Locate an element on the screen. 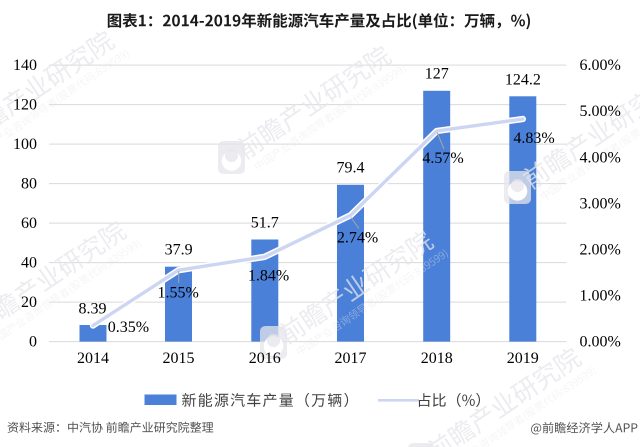 The width and height of the screenshot is (640, 447). svg-text: 2018 is located at coordinates (437, 358).